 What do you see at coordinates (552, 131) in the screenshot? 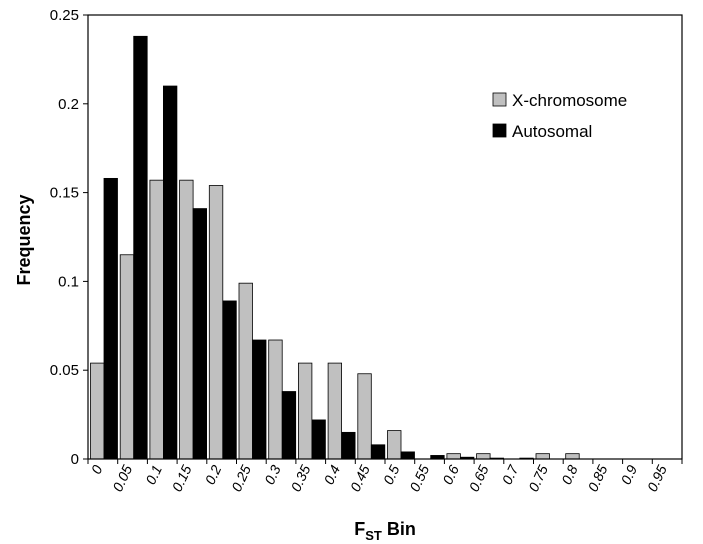
I see `legend-label-autosomal: Autosomal` at bounding box center [552, 131].